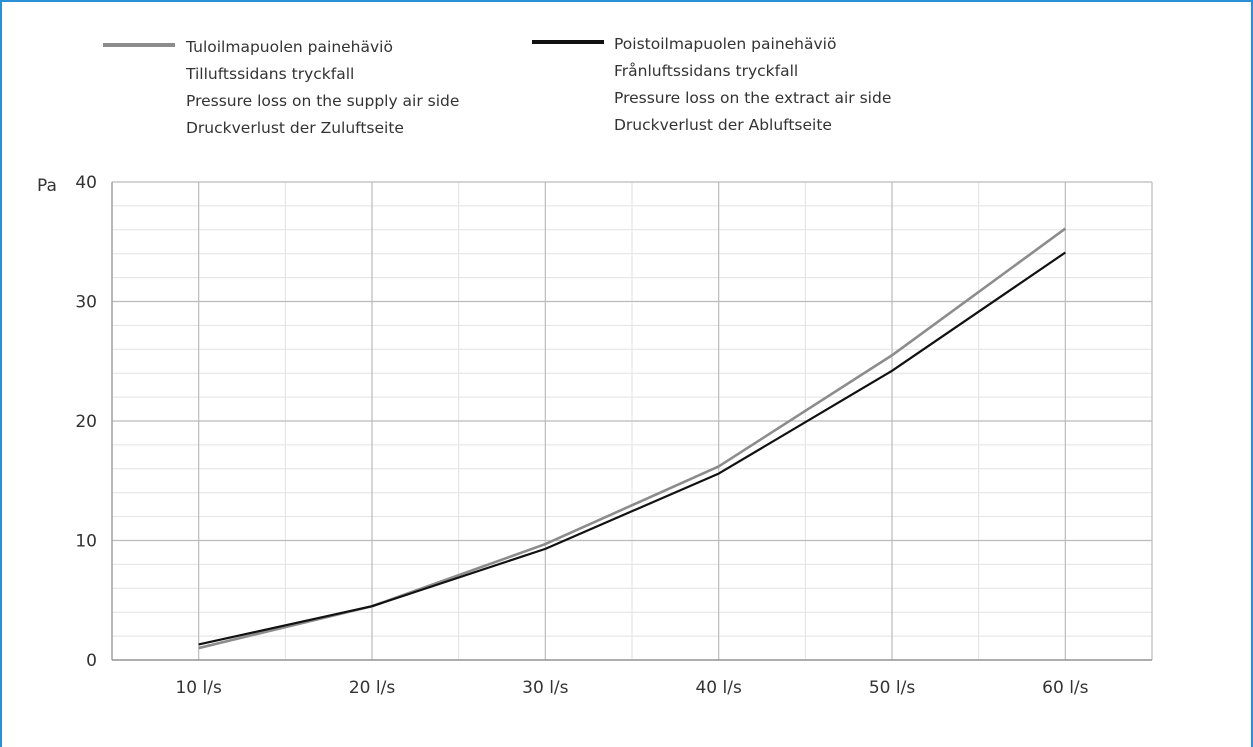  Describe the element at coordinates (47, 186) in the screenshot. I see `y-axis-label: Pa` at that location.